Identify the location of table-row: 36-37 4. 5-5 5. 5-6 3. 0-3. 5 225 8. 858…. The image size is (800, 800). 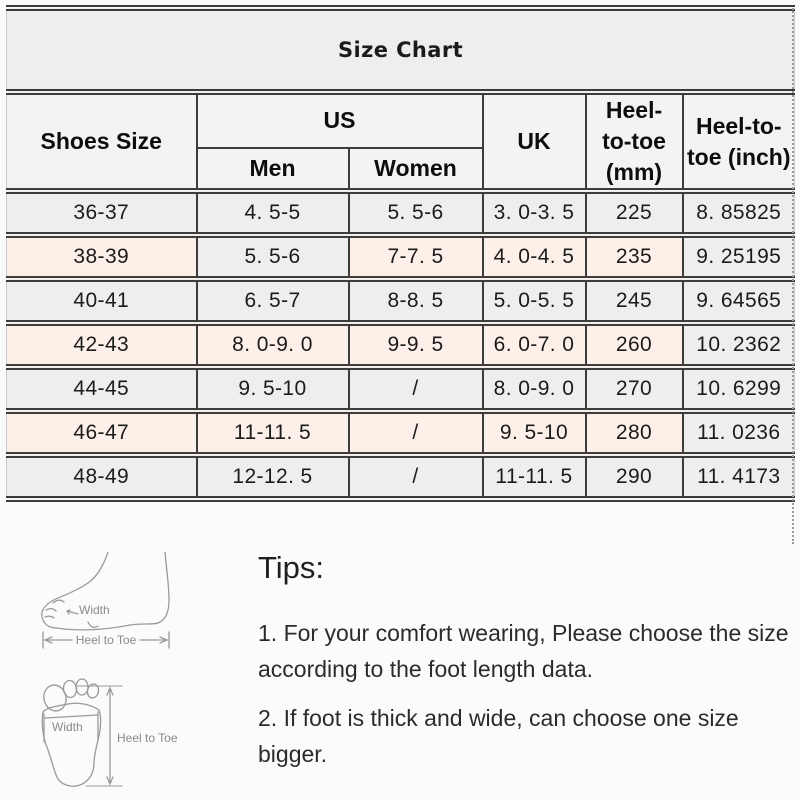
(401, 213).